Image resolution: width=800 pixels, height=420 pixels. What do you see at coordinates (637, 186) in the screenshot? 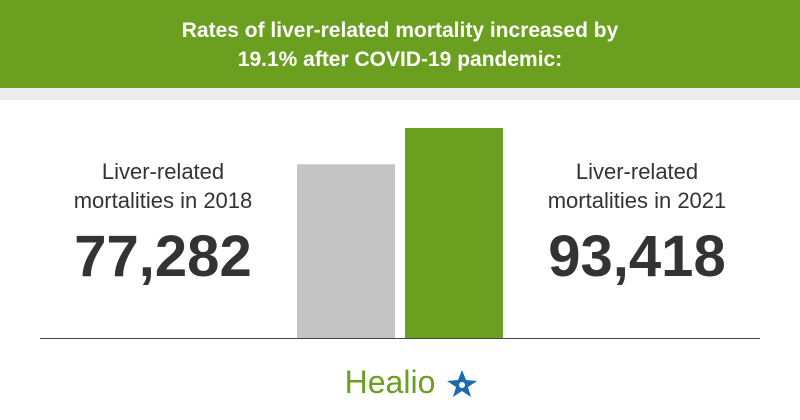
I see `category-label: Liver-related mortalities in 2021` at bounding box center [637, 186].